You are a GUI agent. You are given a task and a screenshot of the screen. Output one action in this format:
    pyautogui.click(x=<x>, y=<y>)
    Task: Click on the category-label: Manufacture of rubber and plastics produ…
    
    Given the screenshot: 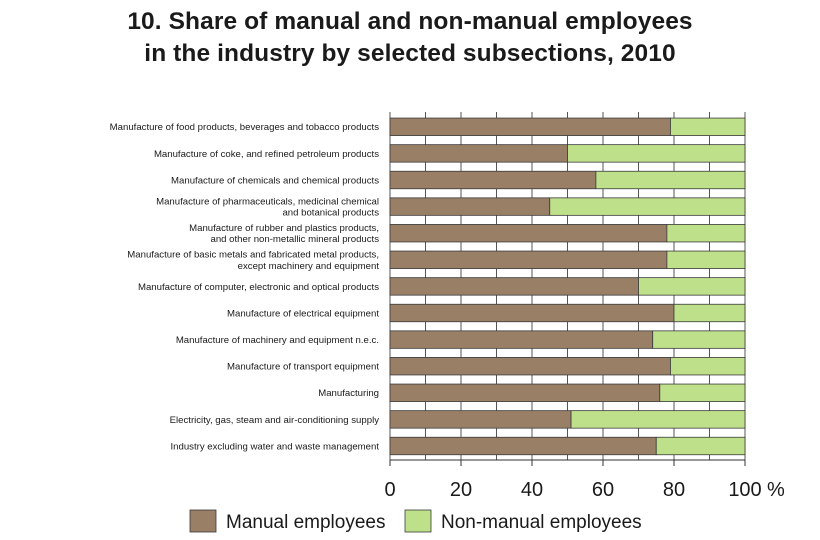 What is the action you would take?
    pyautogui.click(x=284, y=228)
    